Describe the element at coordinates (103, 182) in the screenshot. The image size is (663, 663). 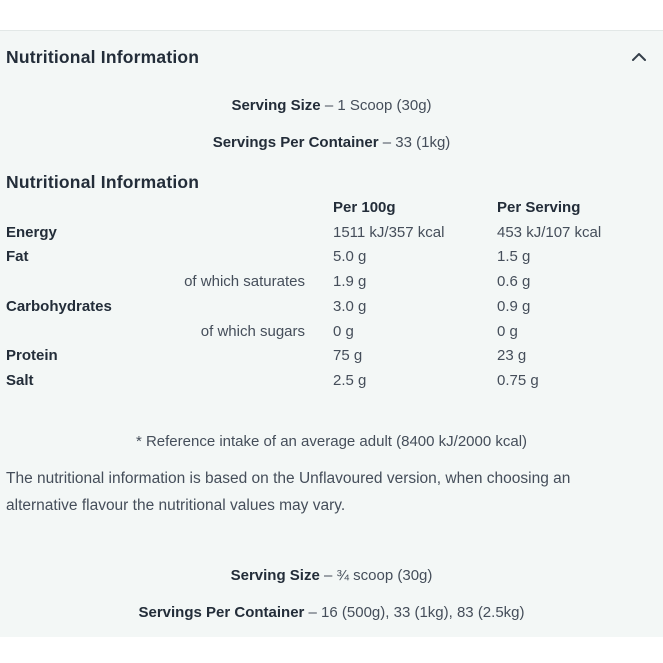
I see `nutrition-table-heading: Nutritional Information` at that location.